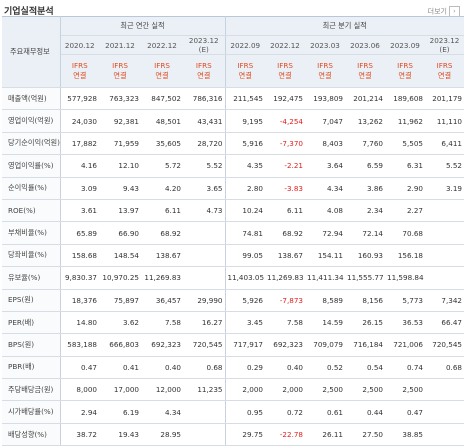 The width and height of the screenshot is (466, 446). Describe the element at coordinates (405, 412) in the screenshot. I see `quarter-value-cell: 0.47` at that location.